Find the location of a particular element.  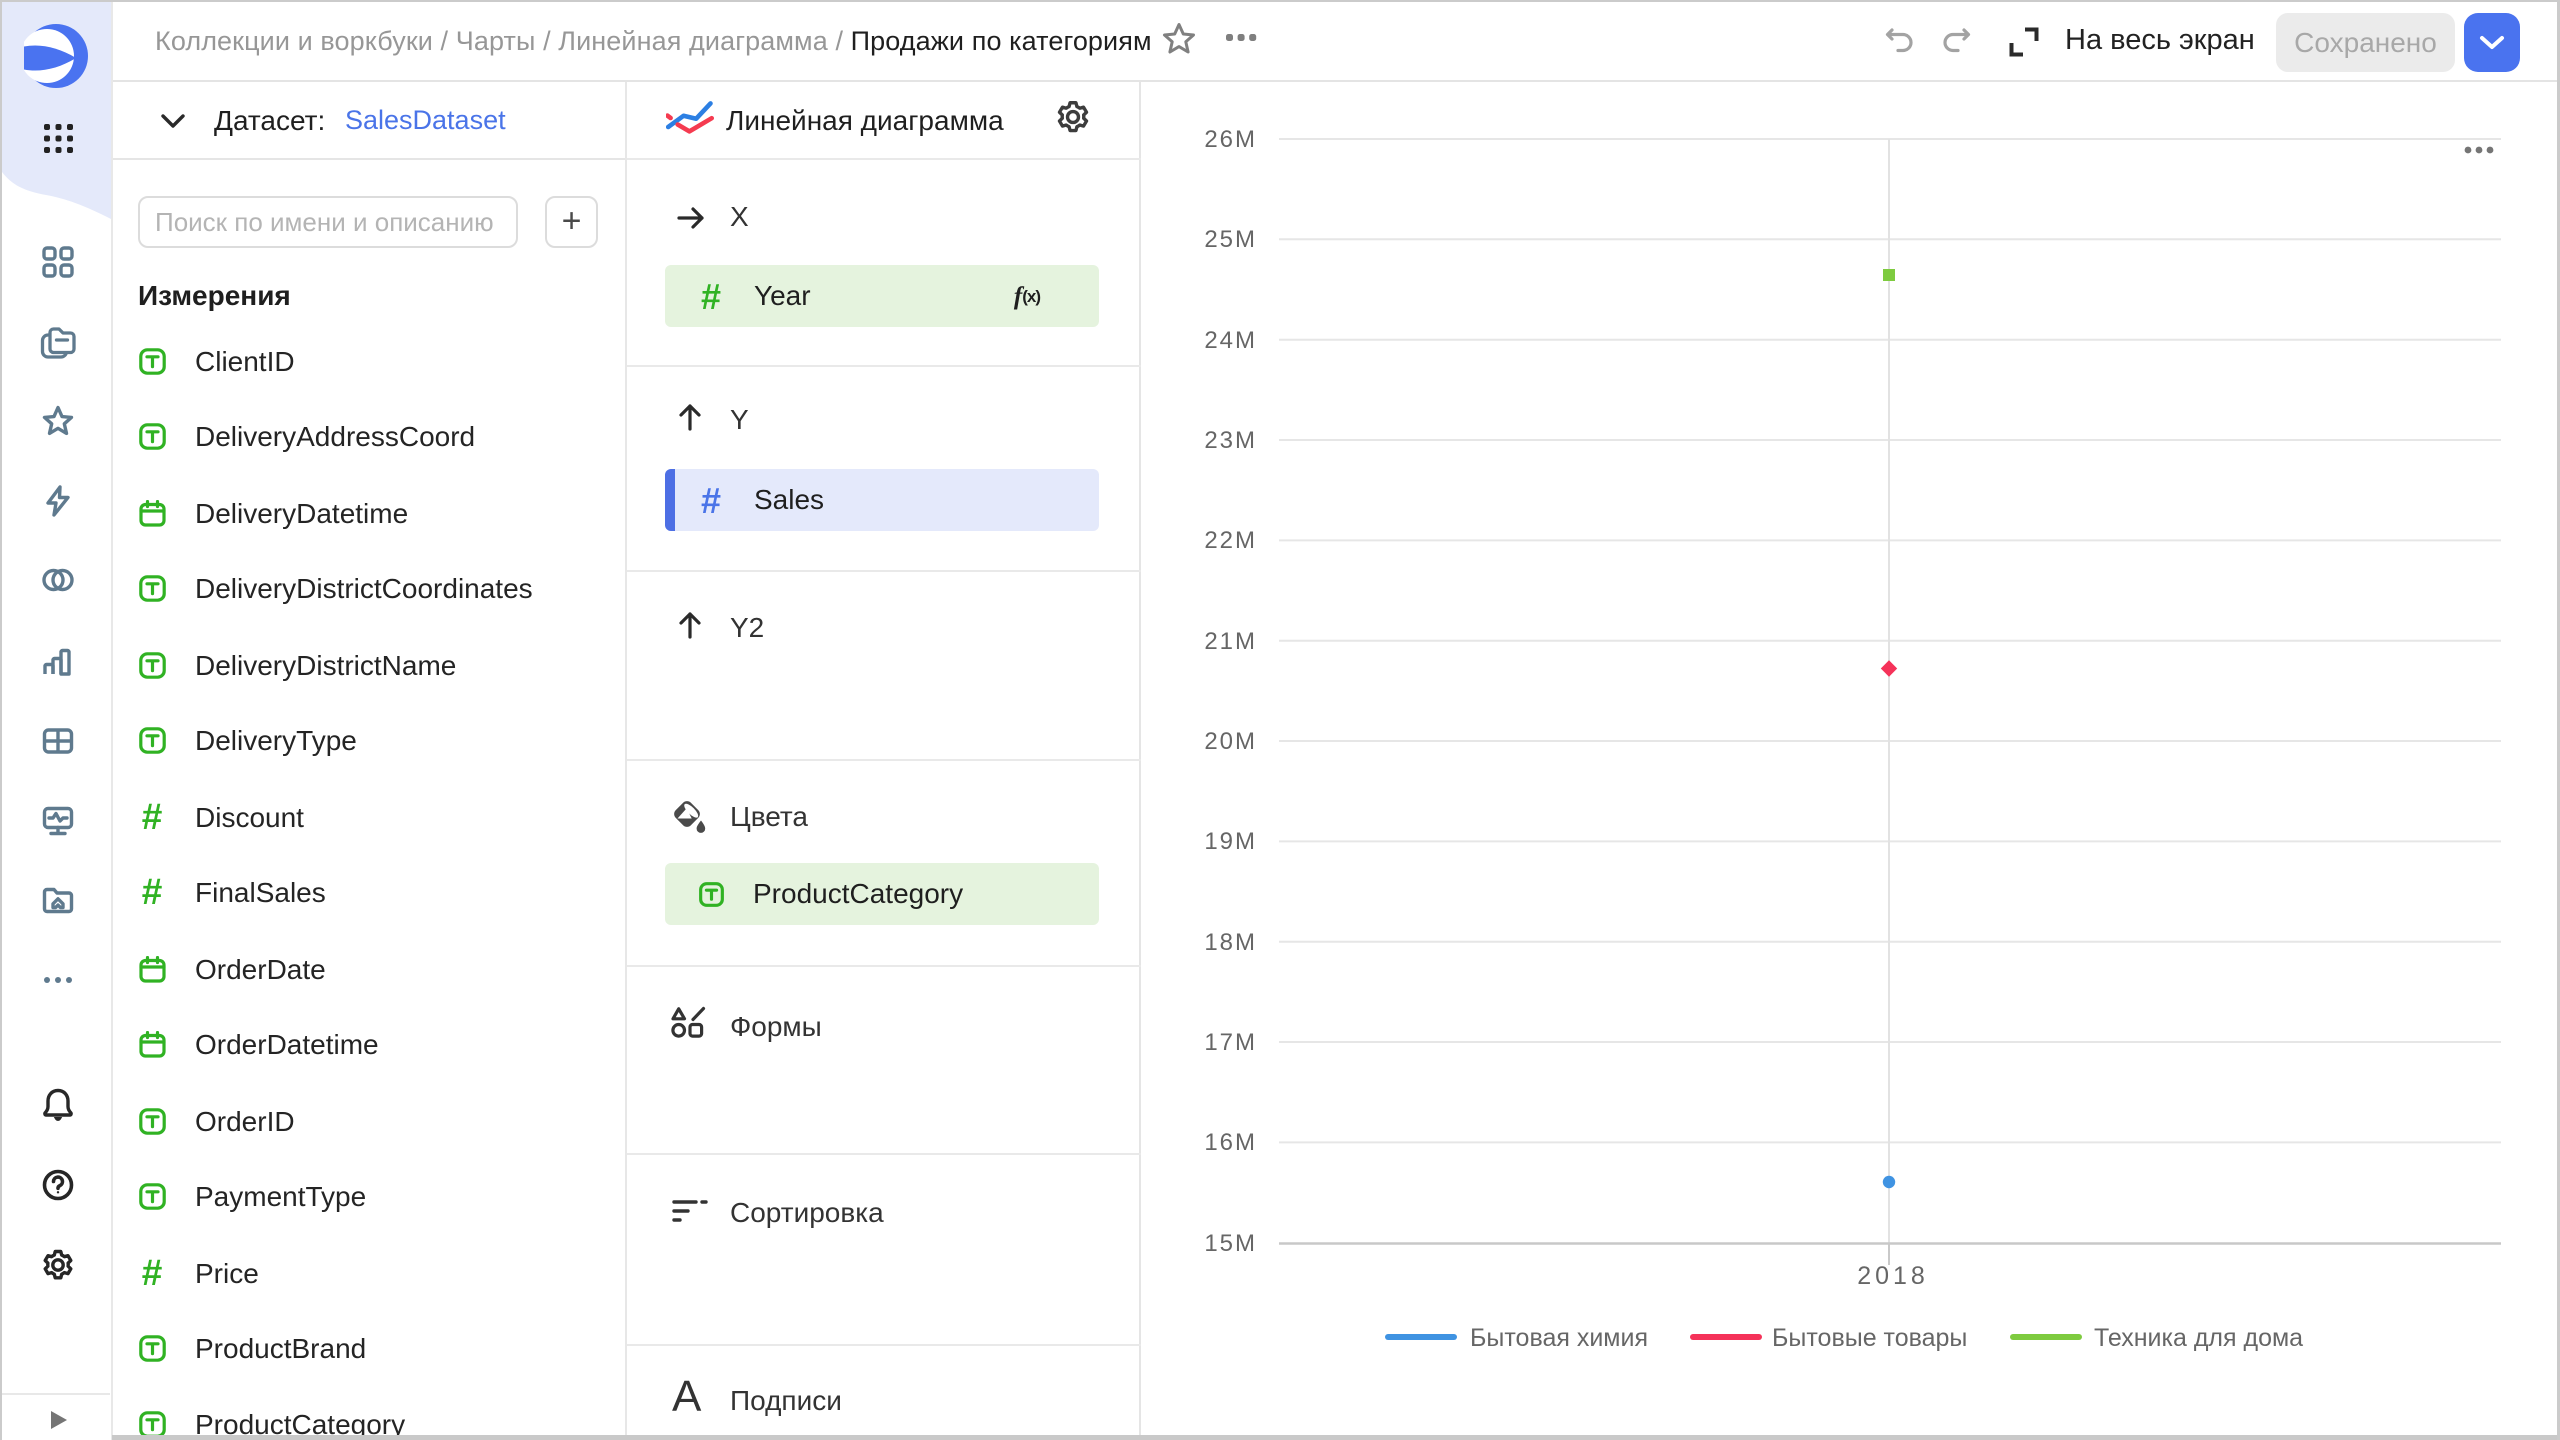

svg-text: 19M is located at coordinates (1230, 841).